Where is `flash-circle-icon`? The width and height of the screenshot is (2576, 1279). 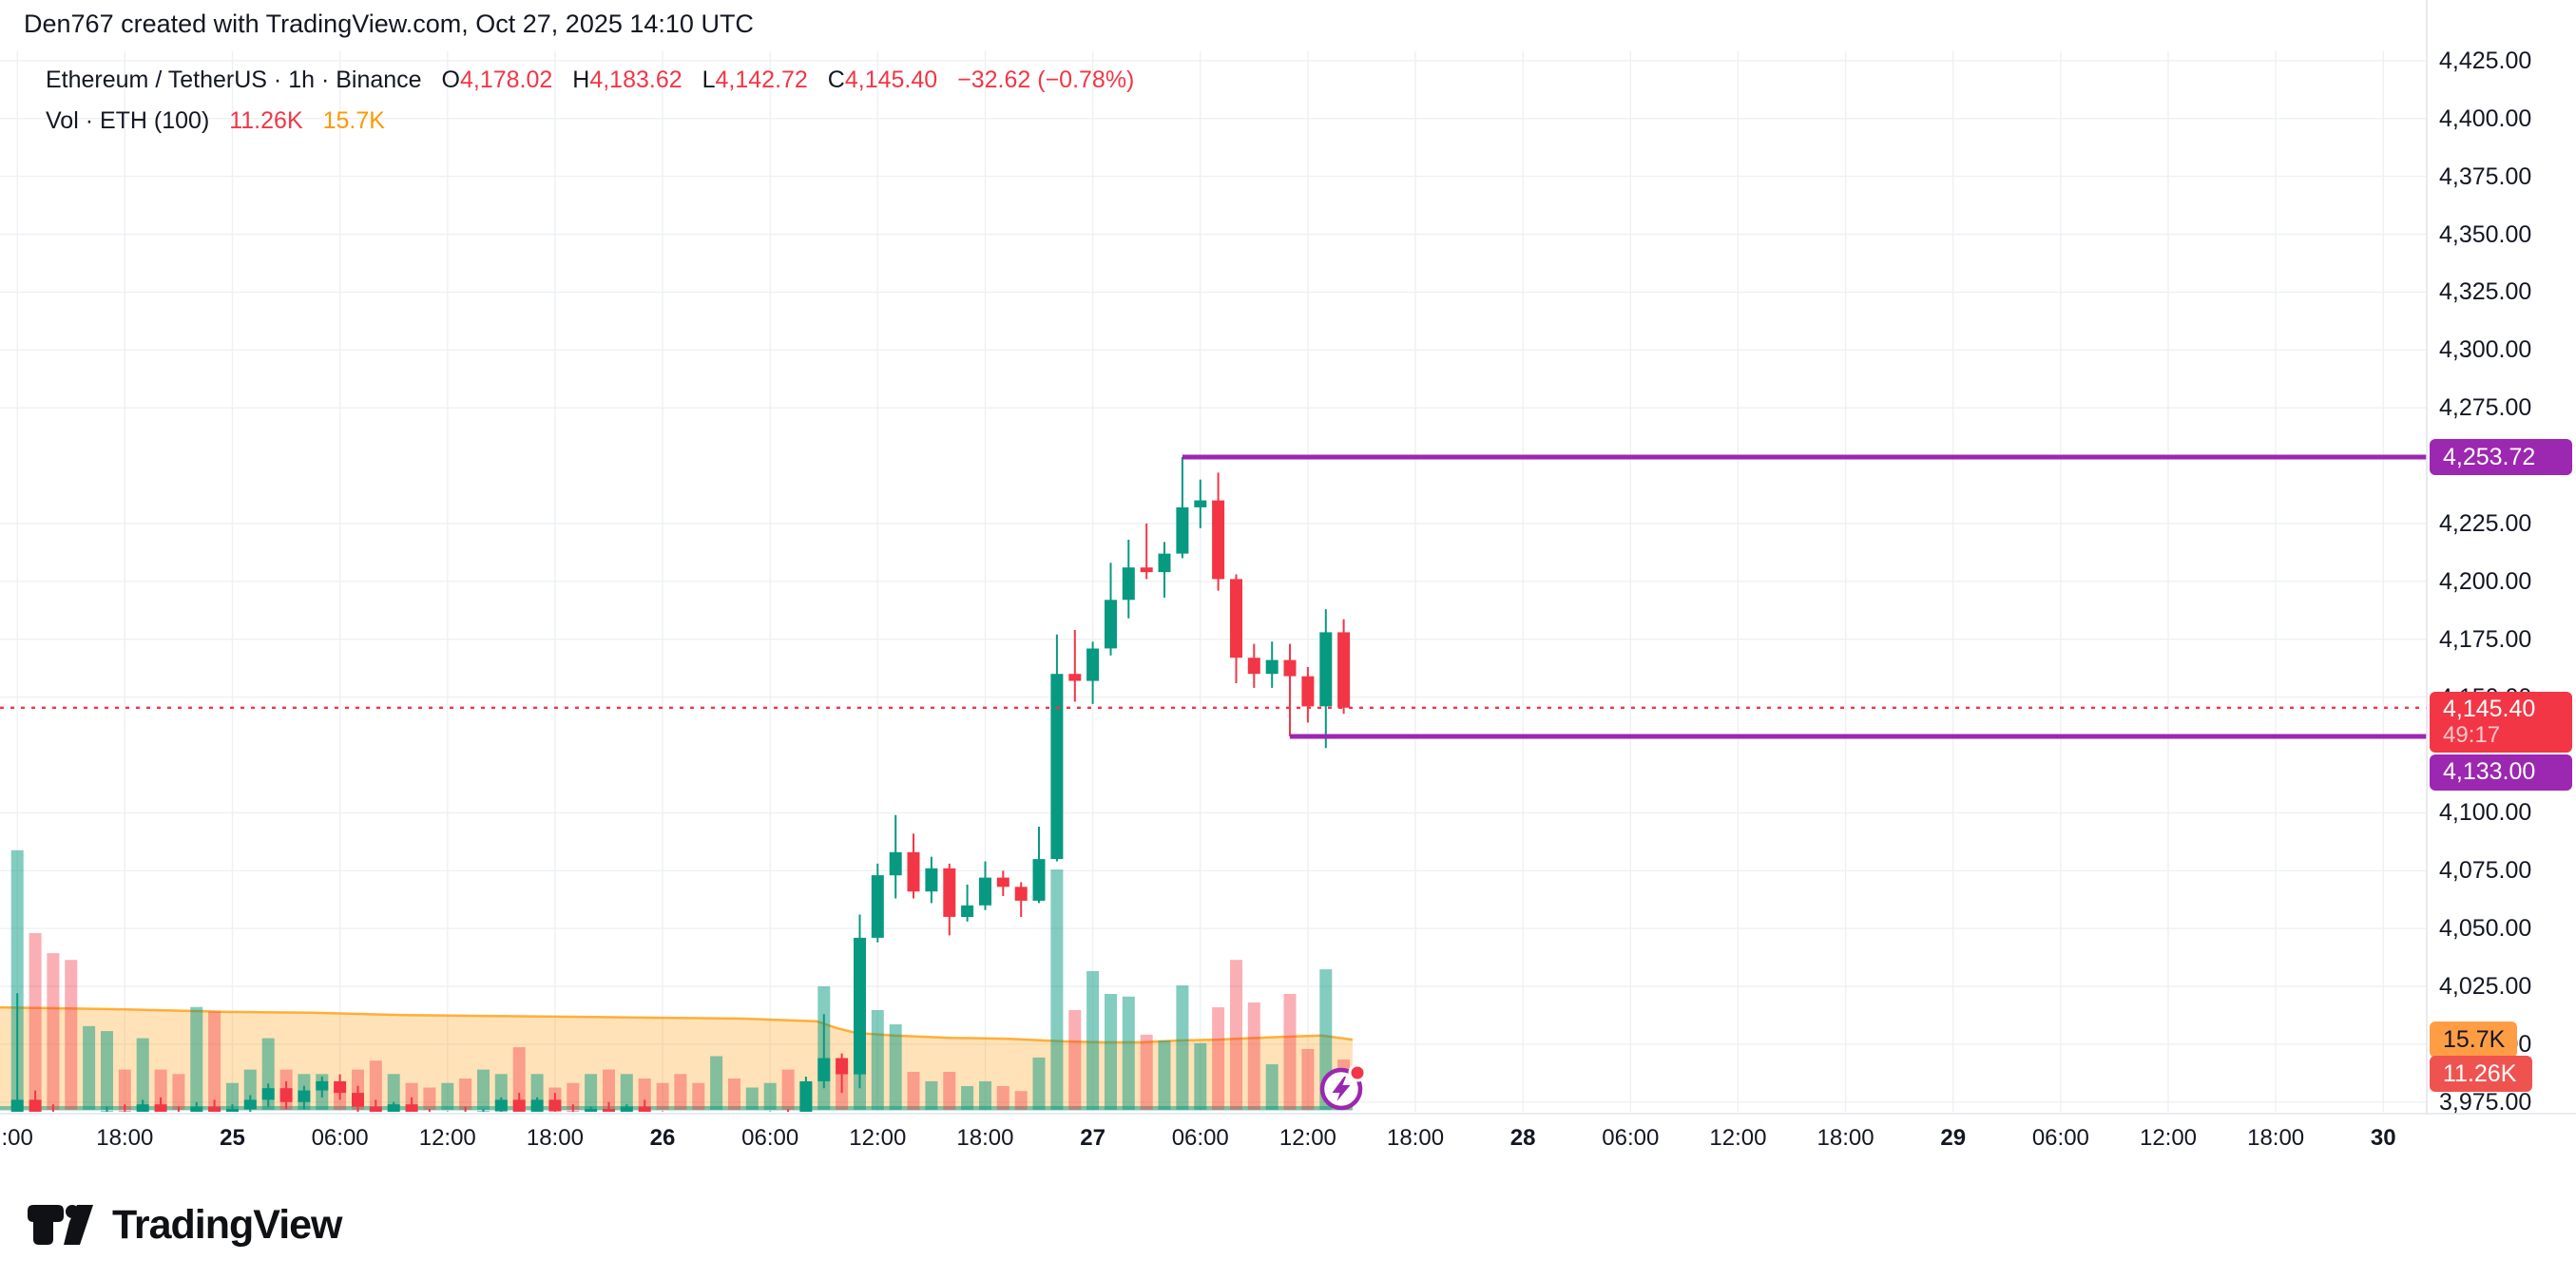 flash-circle-icon is located at coordinates (1342, 1088).